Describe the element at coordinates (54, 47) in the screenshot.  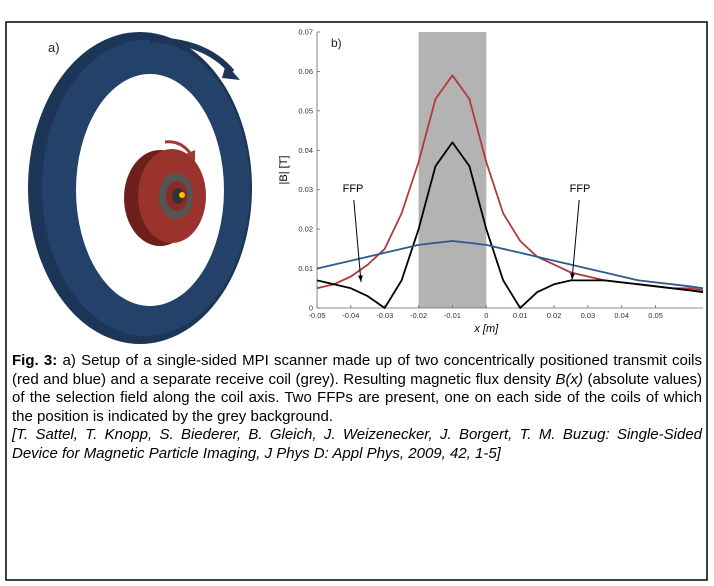
I see `panel-label: a)` at that location.